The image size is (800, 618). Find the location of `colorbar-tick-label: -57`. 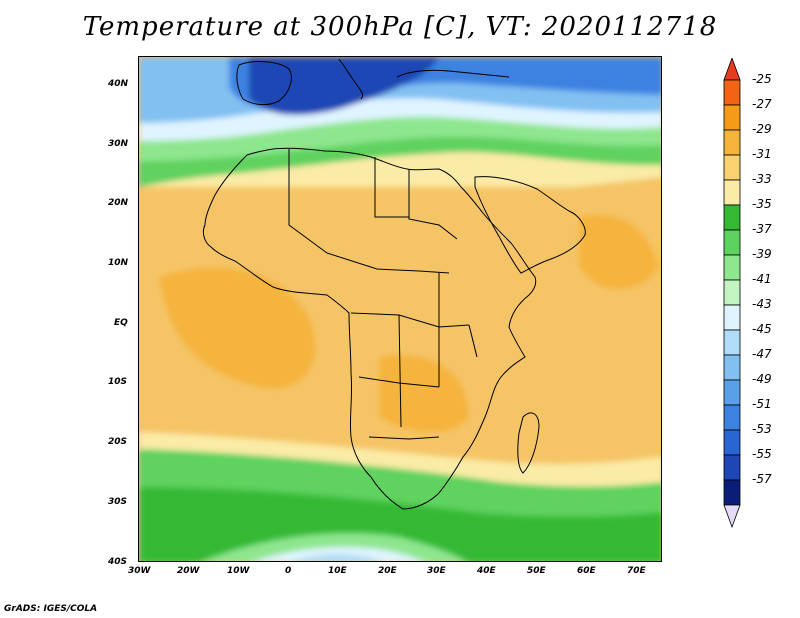

colorbar-tick-label: -57 is located at coordinates (762, 479).